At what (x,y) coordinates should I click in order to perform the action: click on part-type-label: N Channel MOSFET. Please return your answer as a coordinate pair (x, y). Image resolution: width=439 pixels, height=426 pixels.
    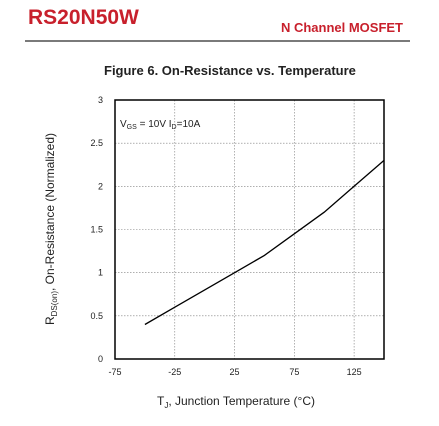
    Looking at the image, I should click on (341, 27).